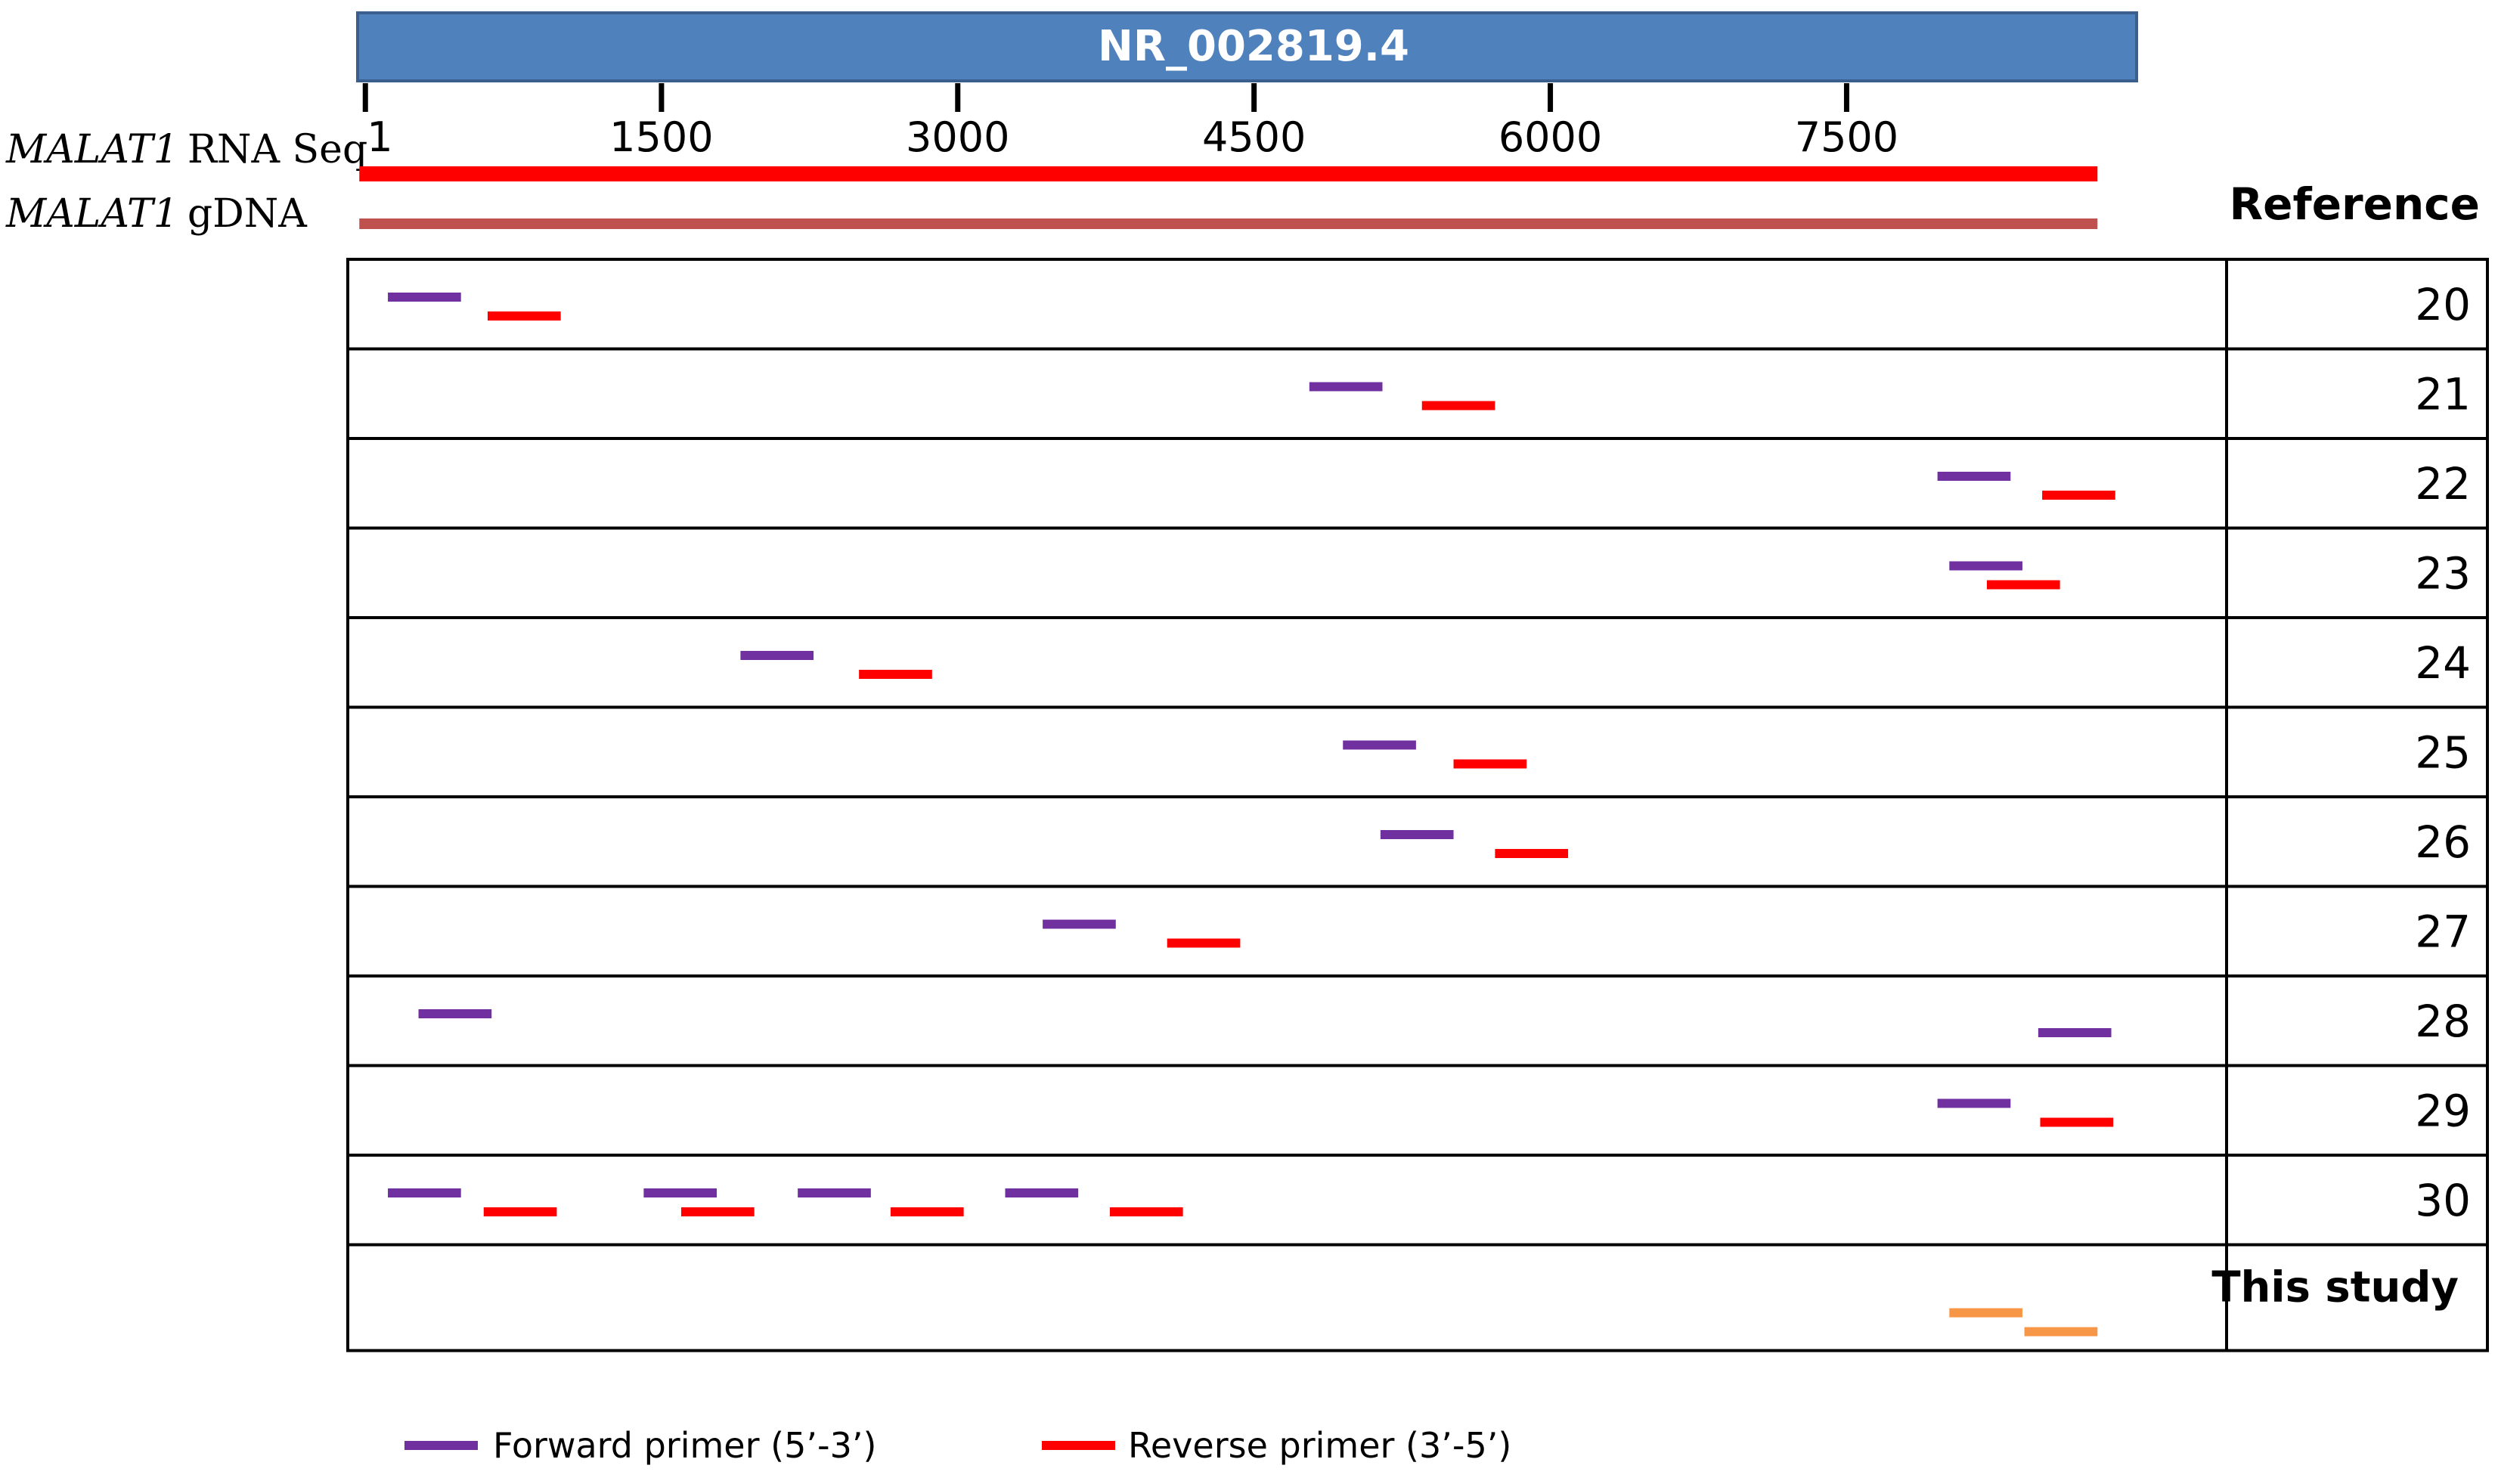  What do you see at coordinates (2443, 842) in the screenshot?
I see `reference-label: 26` at bounding box center [2443, 842].